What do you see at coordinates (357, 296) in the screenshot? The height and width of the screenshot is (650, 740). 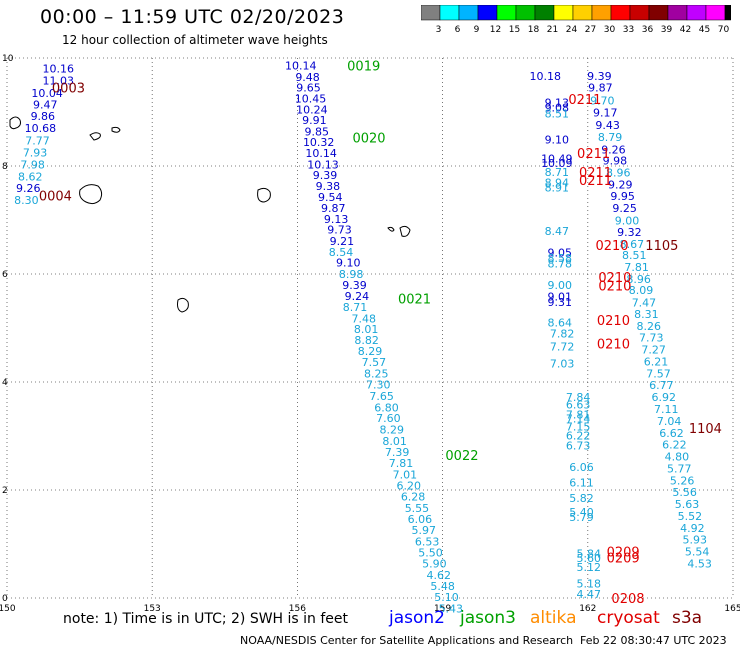 I see `wave-height-label: 9.24` at bounding box center [357, 296].